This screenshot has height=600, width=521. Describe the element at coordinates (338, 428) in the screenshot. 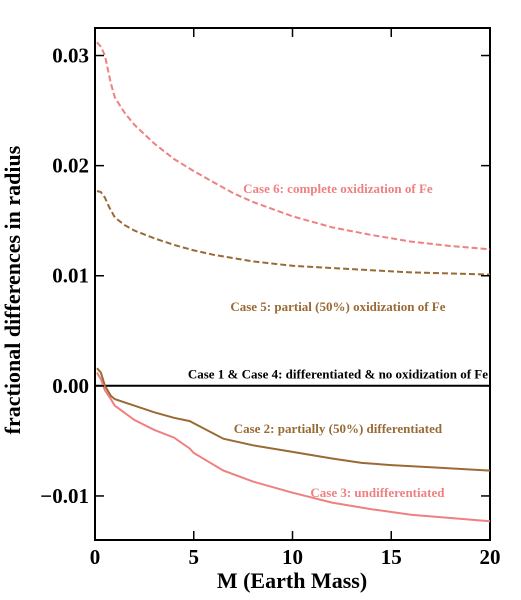

I see `curve-annotation: Case 2: partially (50%) differentiated` at that location.